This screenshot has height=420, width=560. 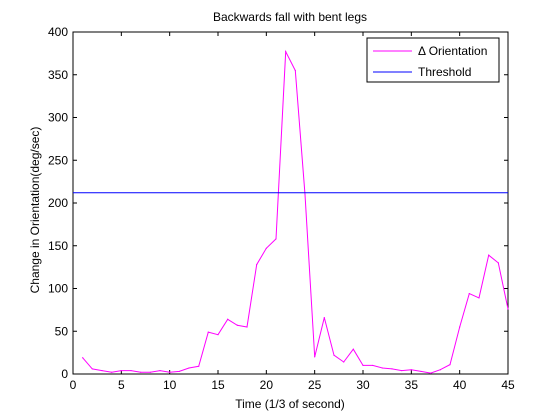 What do you see at coordinates (58, 118) in the screenshot?
I see `y-tick-label: 300` at bounding box center [58, 118].